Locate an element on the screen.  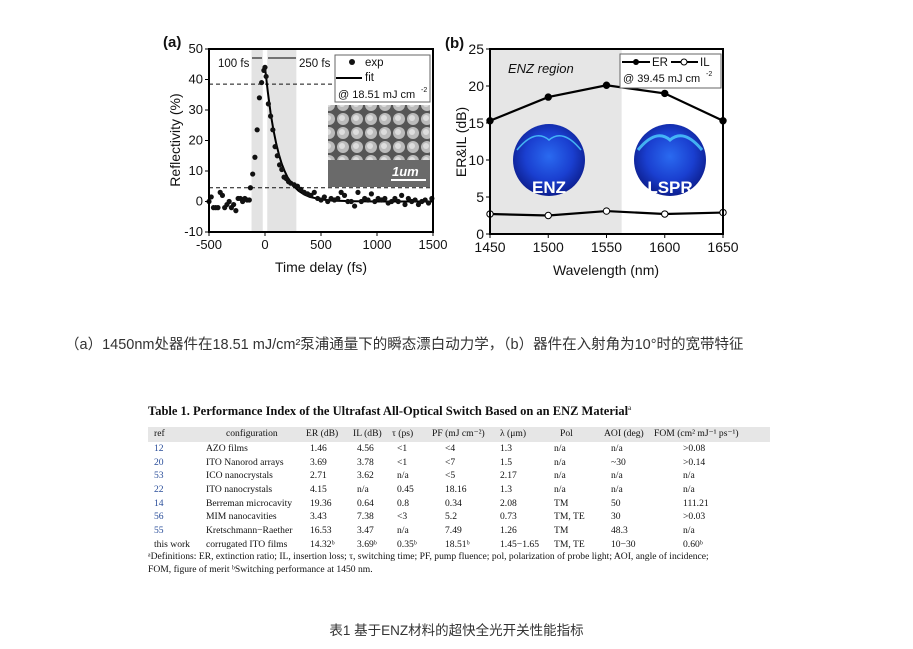
legend-fluence-note: @ 39.45 mJ cm is located at coordinates (661, 79).